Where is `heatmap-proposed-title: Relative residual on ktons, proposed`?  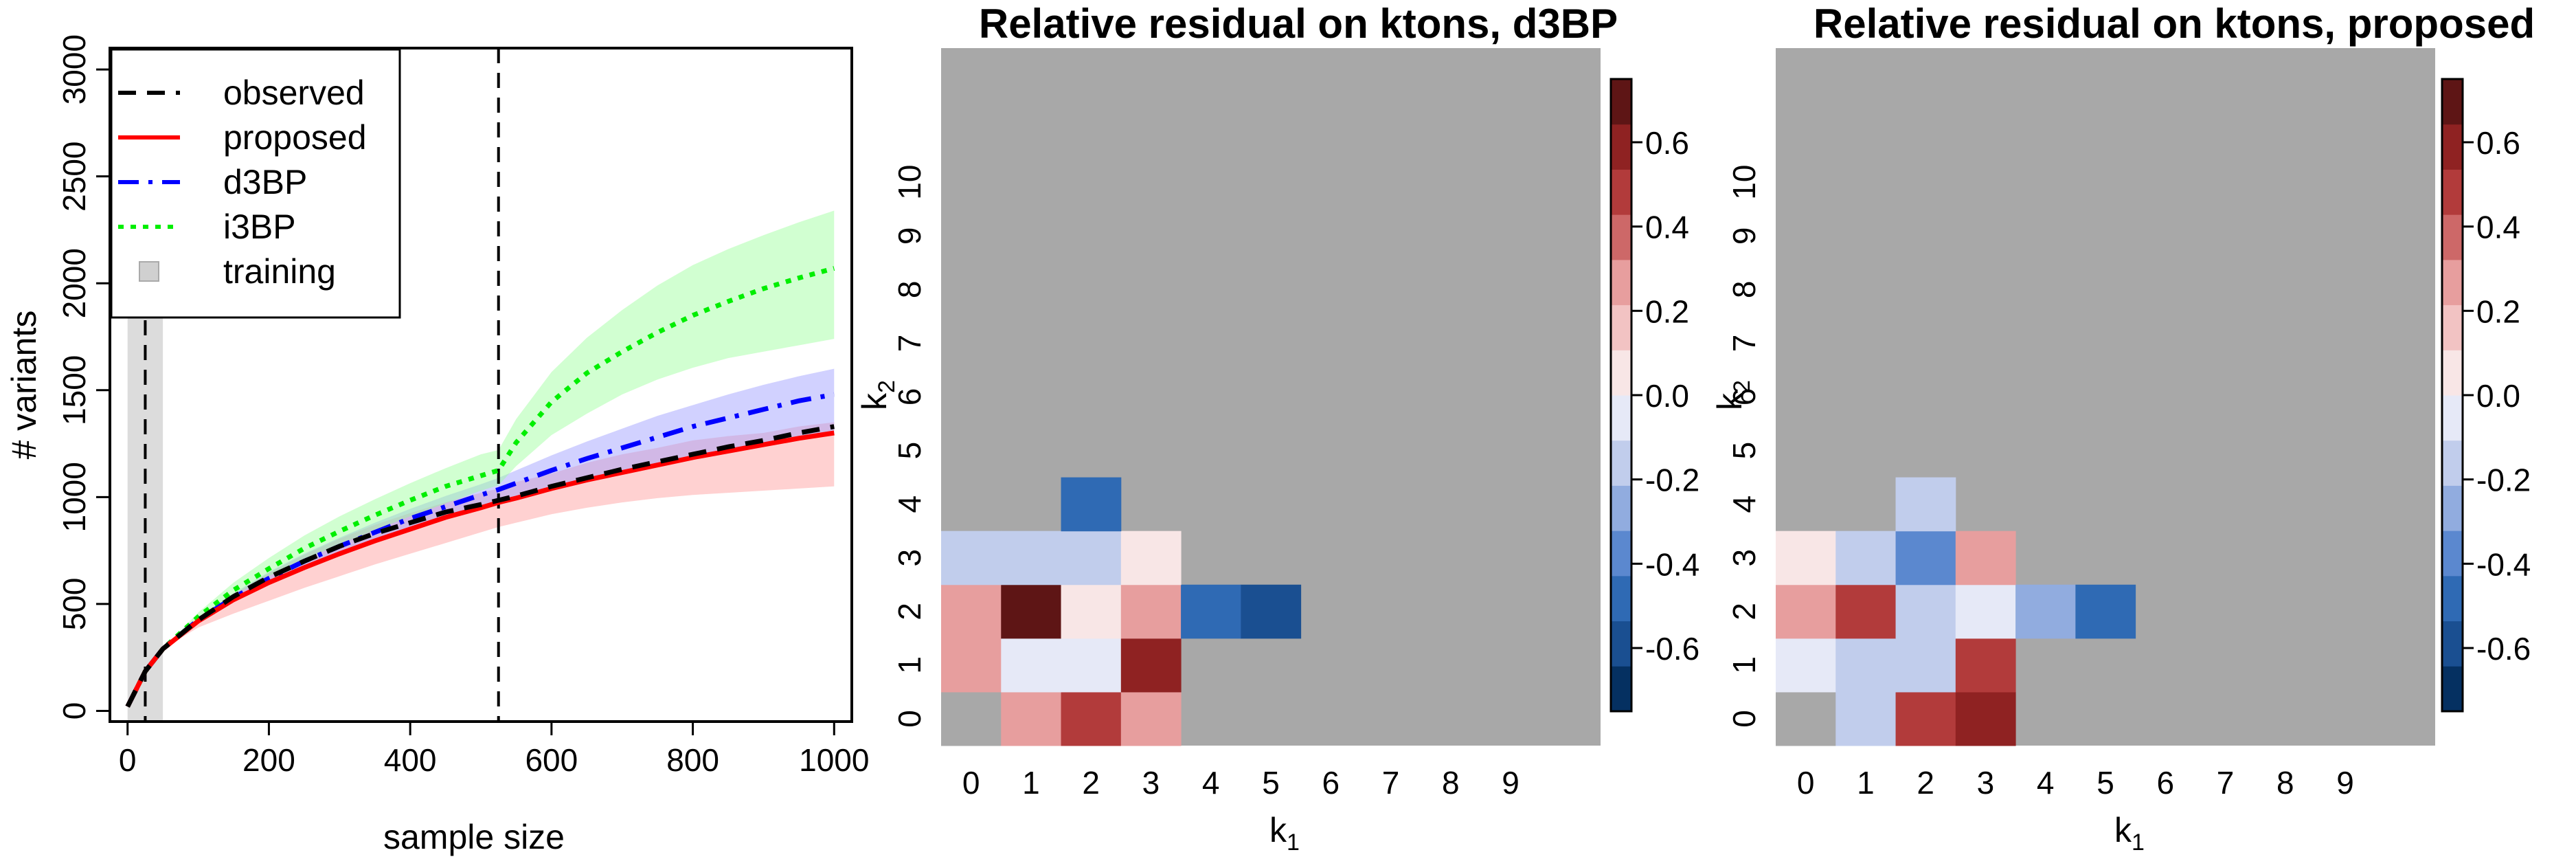 heatmap-proposed-title: Relative residual on ktons, proposed is located at coordinates (2174, 24).